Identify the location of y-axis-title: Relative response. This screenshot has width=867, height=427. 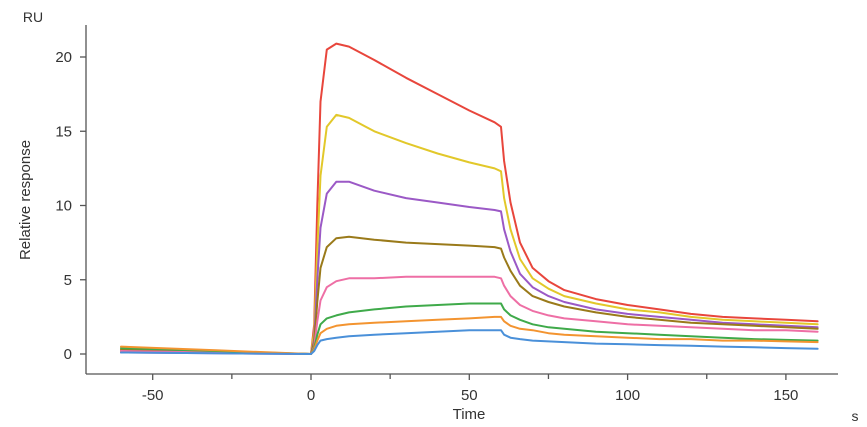
(25, 200).